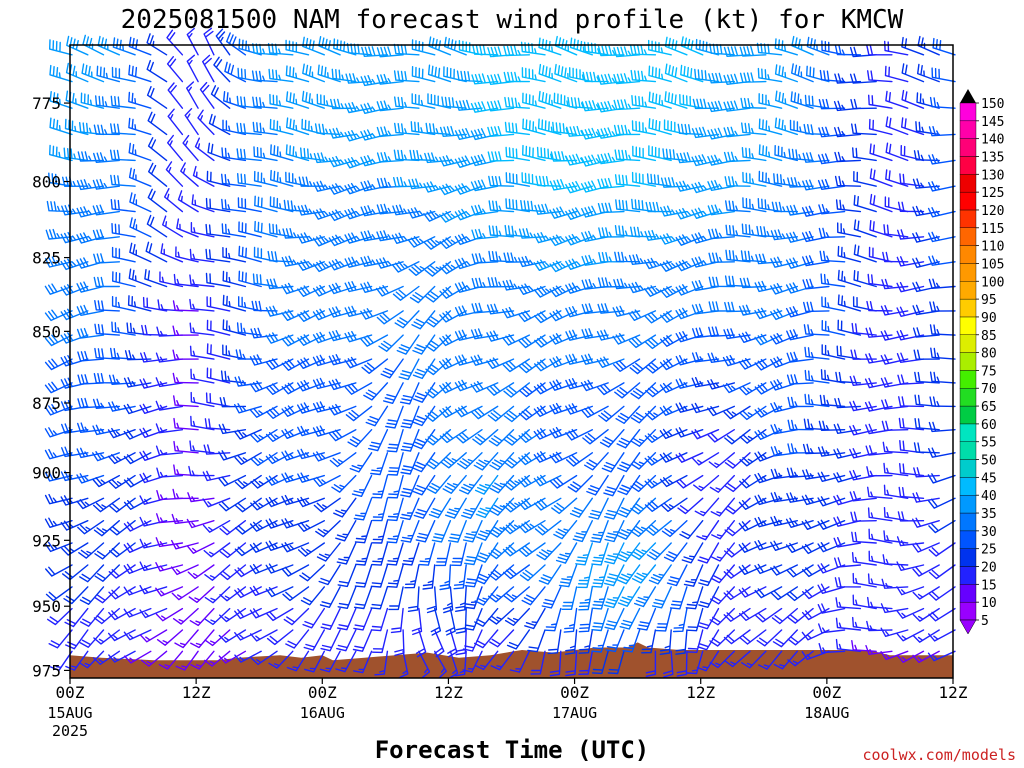 The height and width of the screenshot is (768, 1024). I want to click on colorbar-top-arrow, so click(968, 96).